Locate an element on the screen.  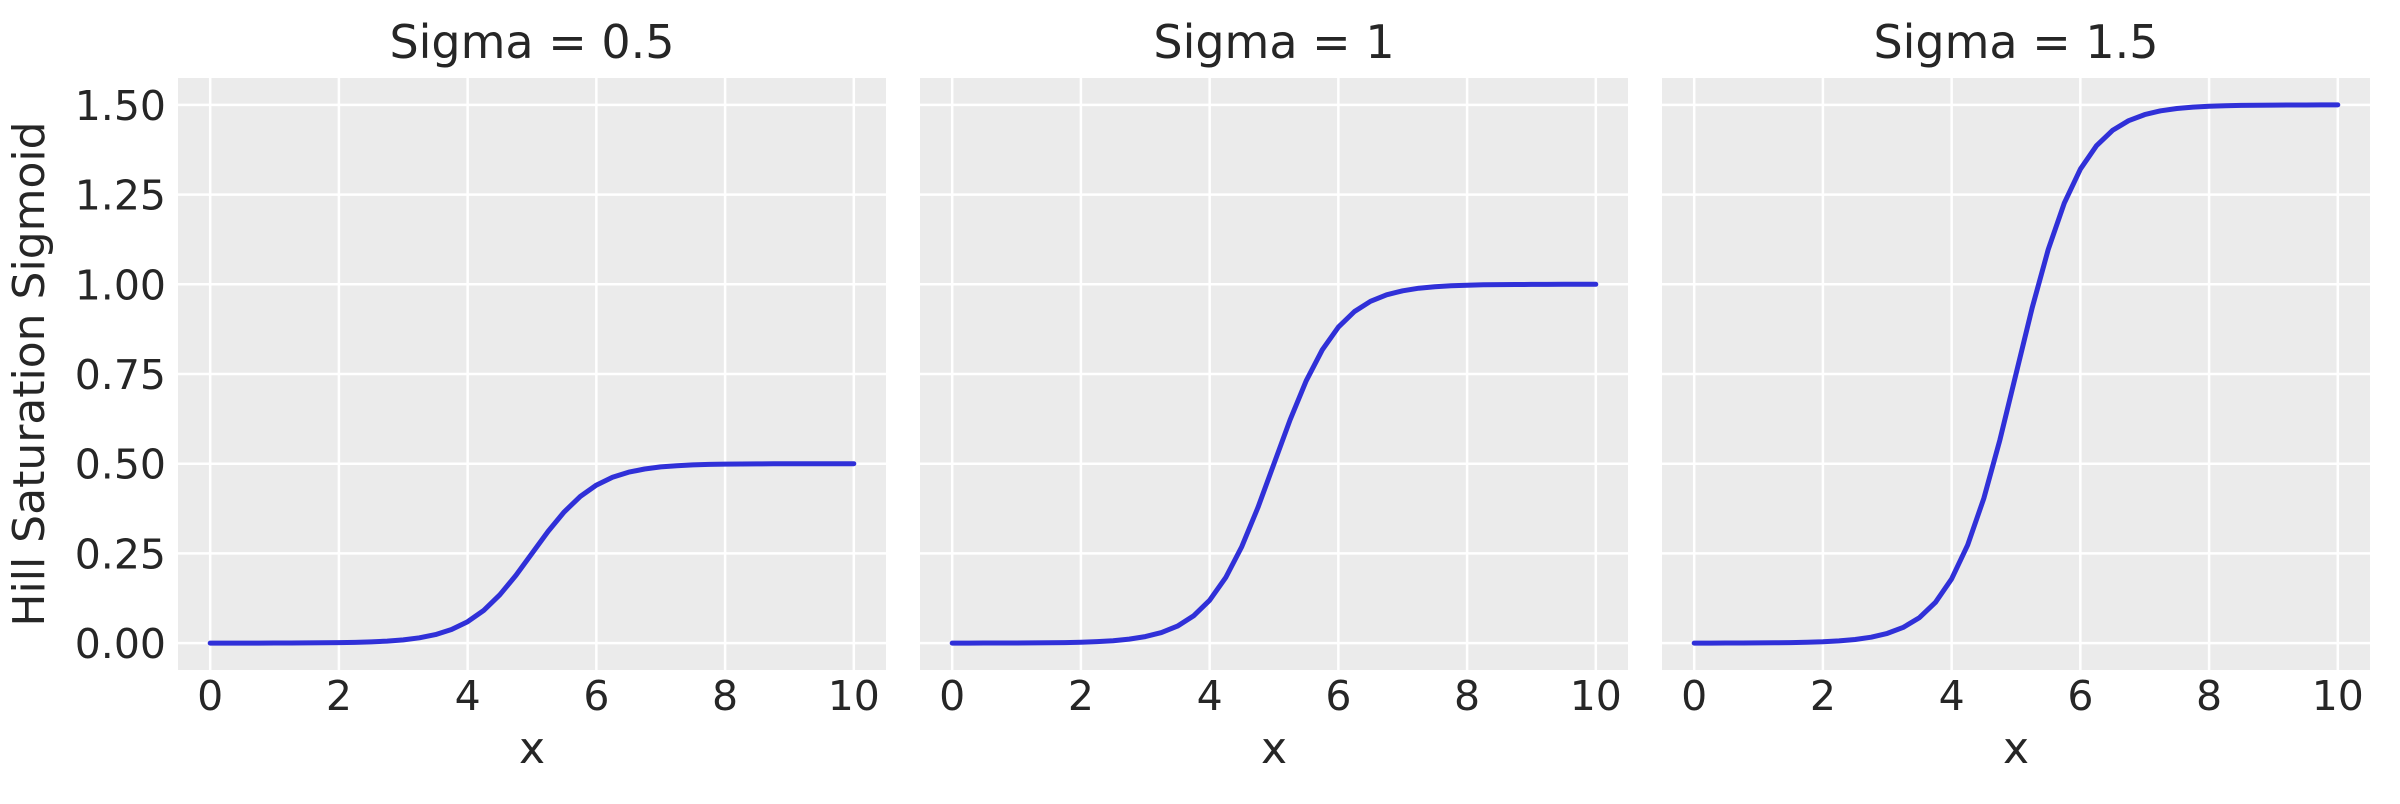
y-tick-label: 1.50 is located at coordinates (120, 106).